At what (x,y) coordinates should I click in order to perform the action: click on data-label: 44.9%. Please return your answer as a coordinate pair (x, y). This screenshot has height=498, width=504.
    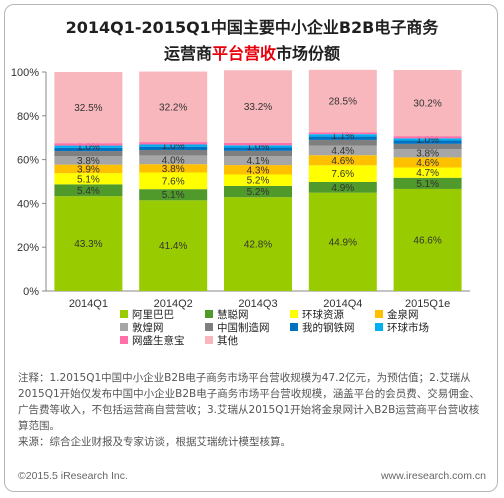
    Looking at the image, I should click on (343, 242).